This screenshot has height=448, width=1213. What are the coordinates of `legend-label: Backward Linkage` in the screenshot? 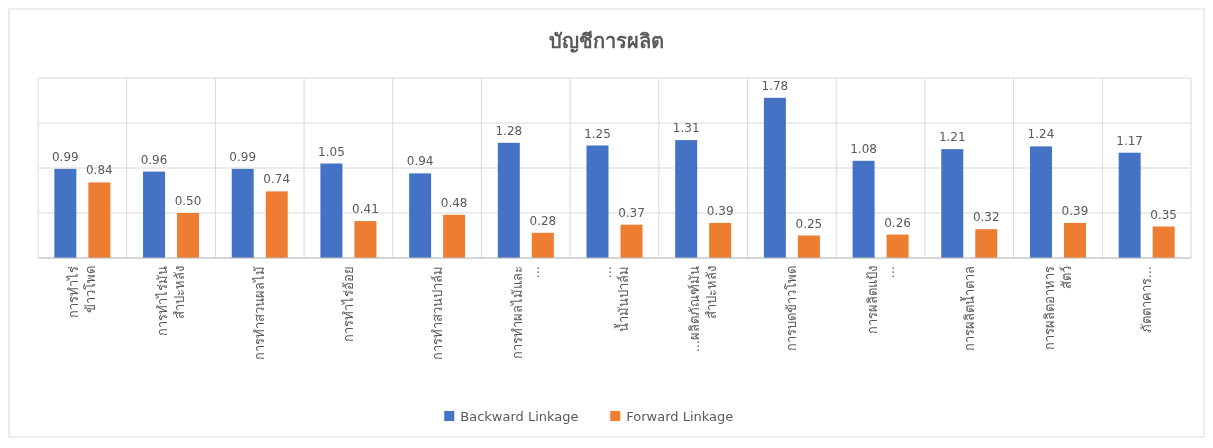 It's located at (519, 416).